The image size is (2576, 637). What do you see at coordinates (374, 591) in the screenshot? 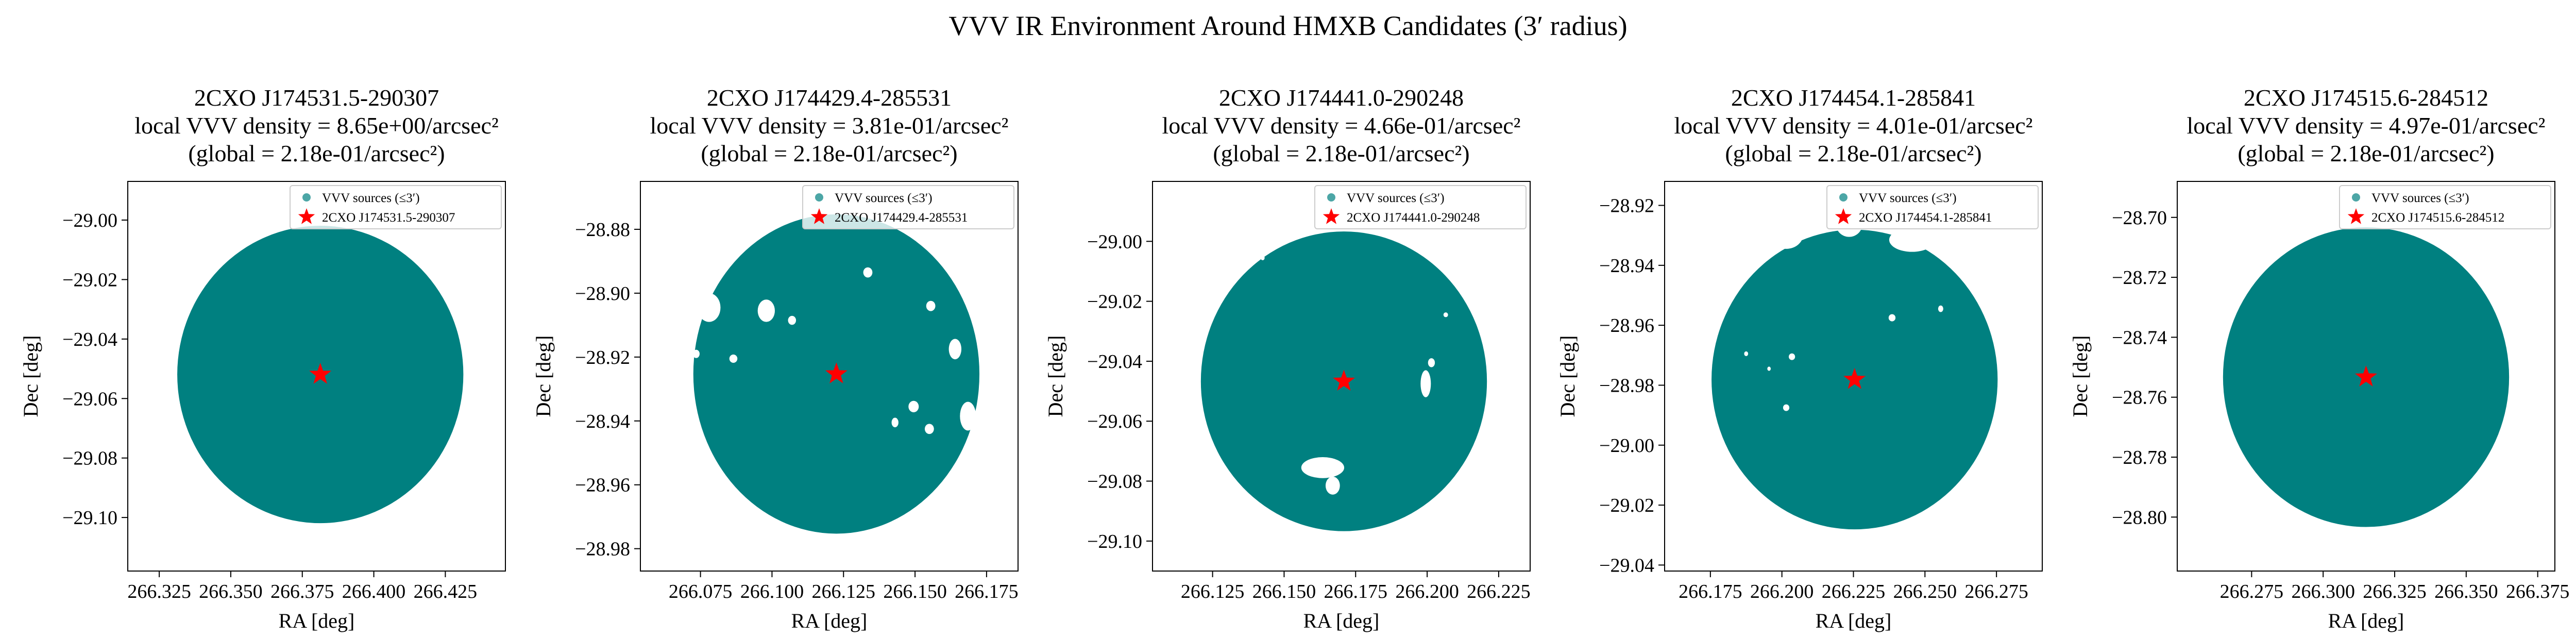
I see `x-tick-label: 266.400` at bounding box center [374, 591].